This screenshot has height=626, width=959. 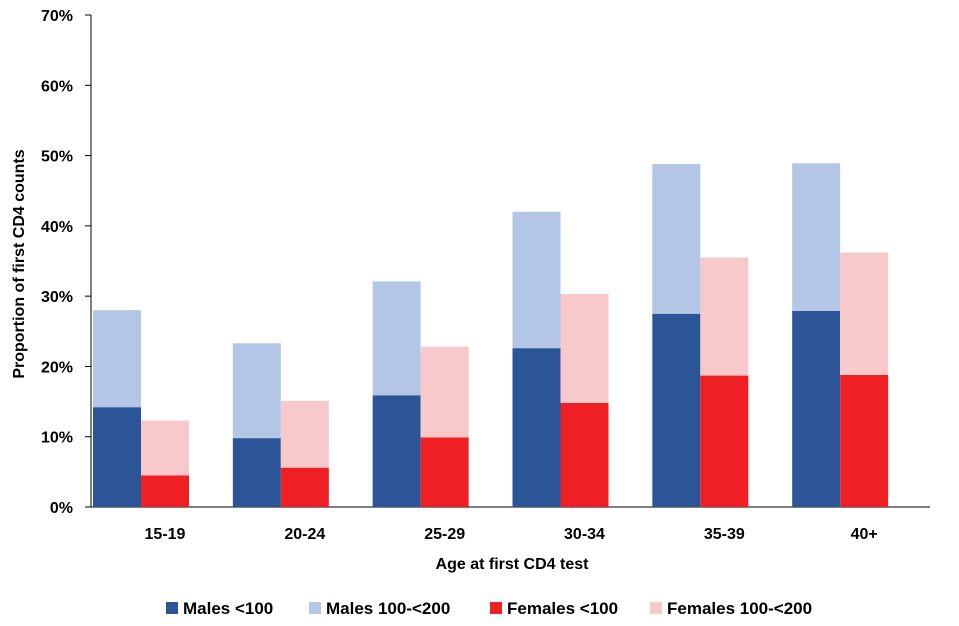 What do you see at coordinates (562, 608) in the screenshot?
I see `legend-label: Females <100` at bounding box center [562, 608].